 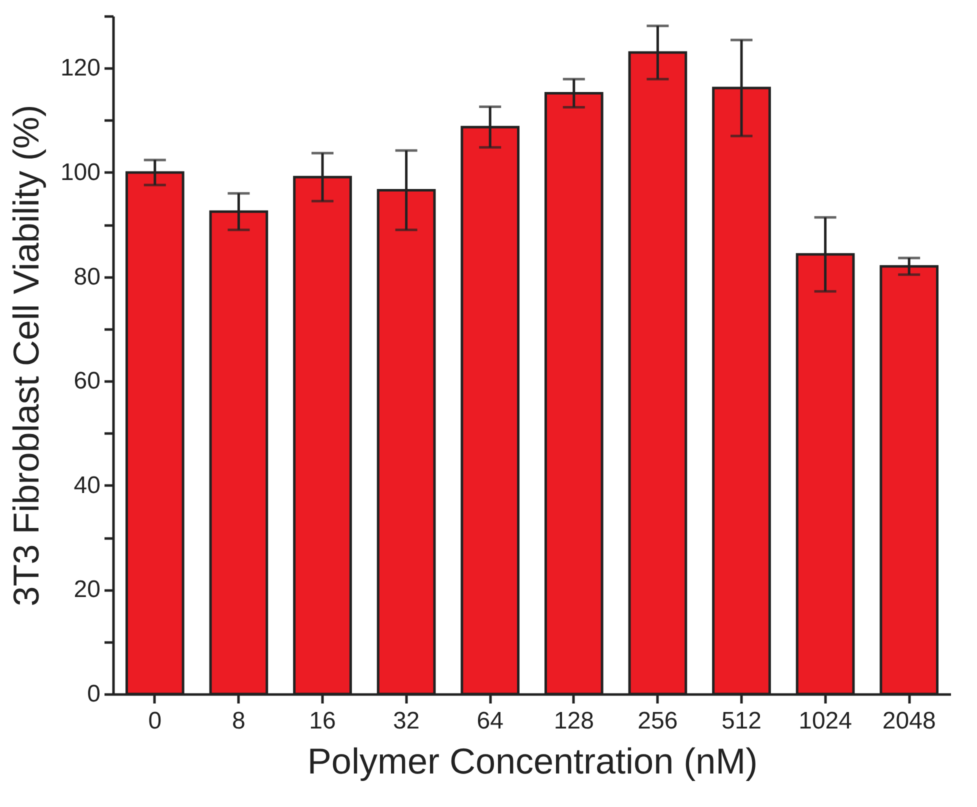 What do you see at coordinates (406, 721) in the screenshot?
I see `x-tick-label: 32` at bounding box center [406, 721].